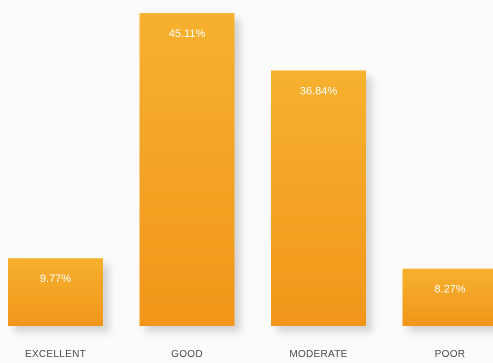 Image resolution: width=493 pixels, height=363 pixels. I want to click on category-labels: EXCELLENT GOOD MODERATE POOR, so click(245, 354).